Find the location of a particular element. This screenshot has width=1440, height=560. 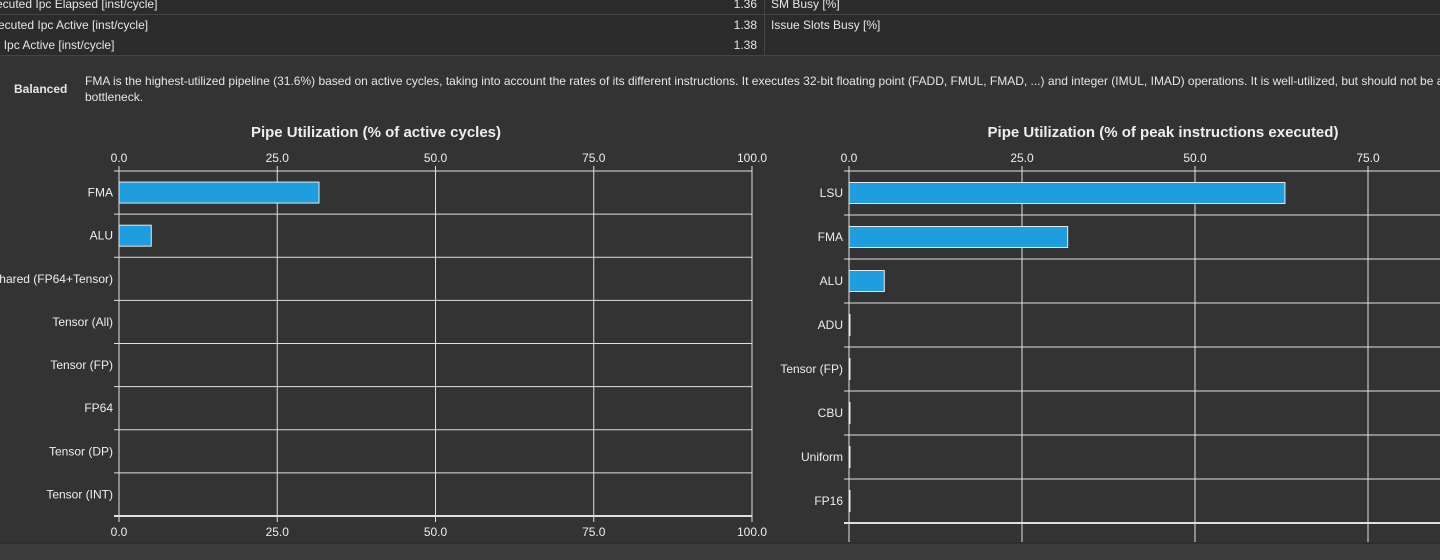

y-category-label: FP16 is located at coordinates (828, 501).